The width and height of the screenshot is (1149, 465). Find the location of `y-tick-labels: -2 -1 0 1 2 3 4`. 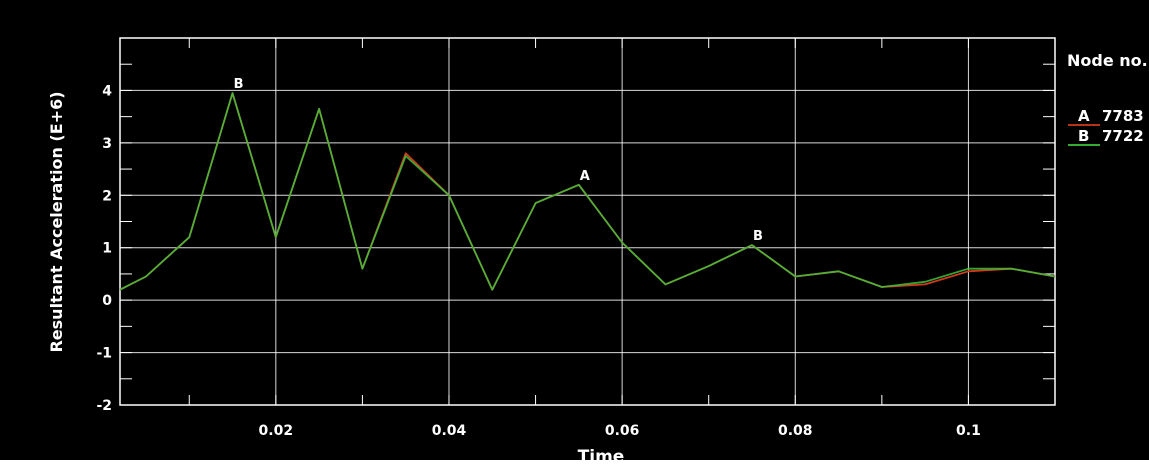

y-tick-labels: -2 -1 0 1 2 3 4 is located at coordinates (104, 248).